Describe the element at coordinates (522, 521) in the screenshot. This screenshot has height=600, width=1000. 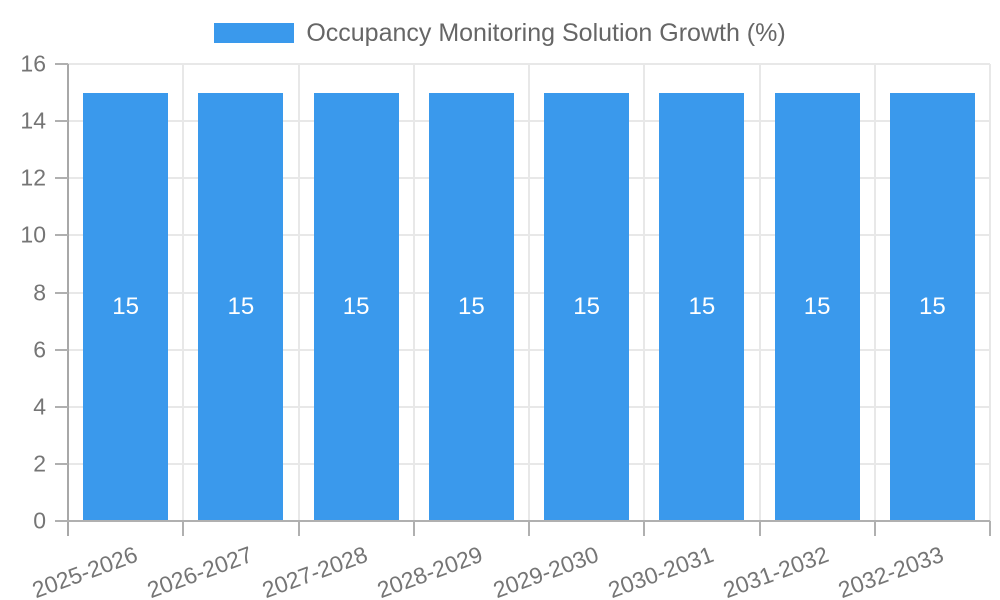
I see `x-axis-line` at that location.